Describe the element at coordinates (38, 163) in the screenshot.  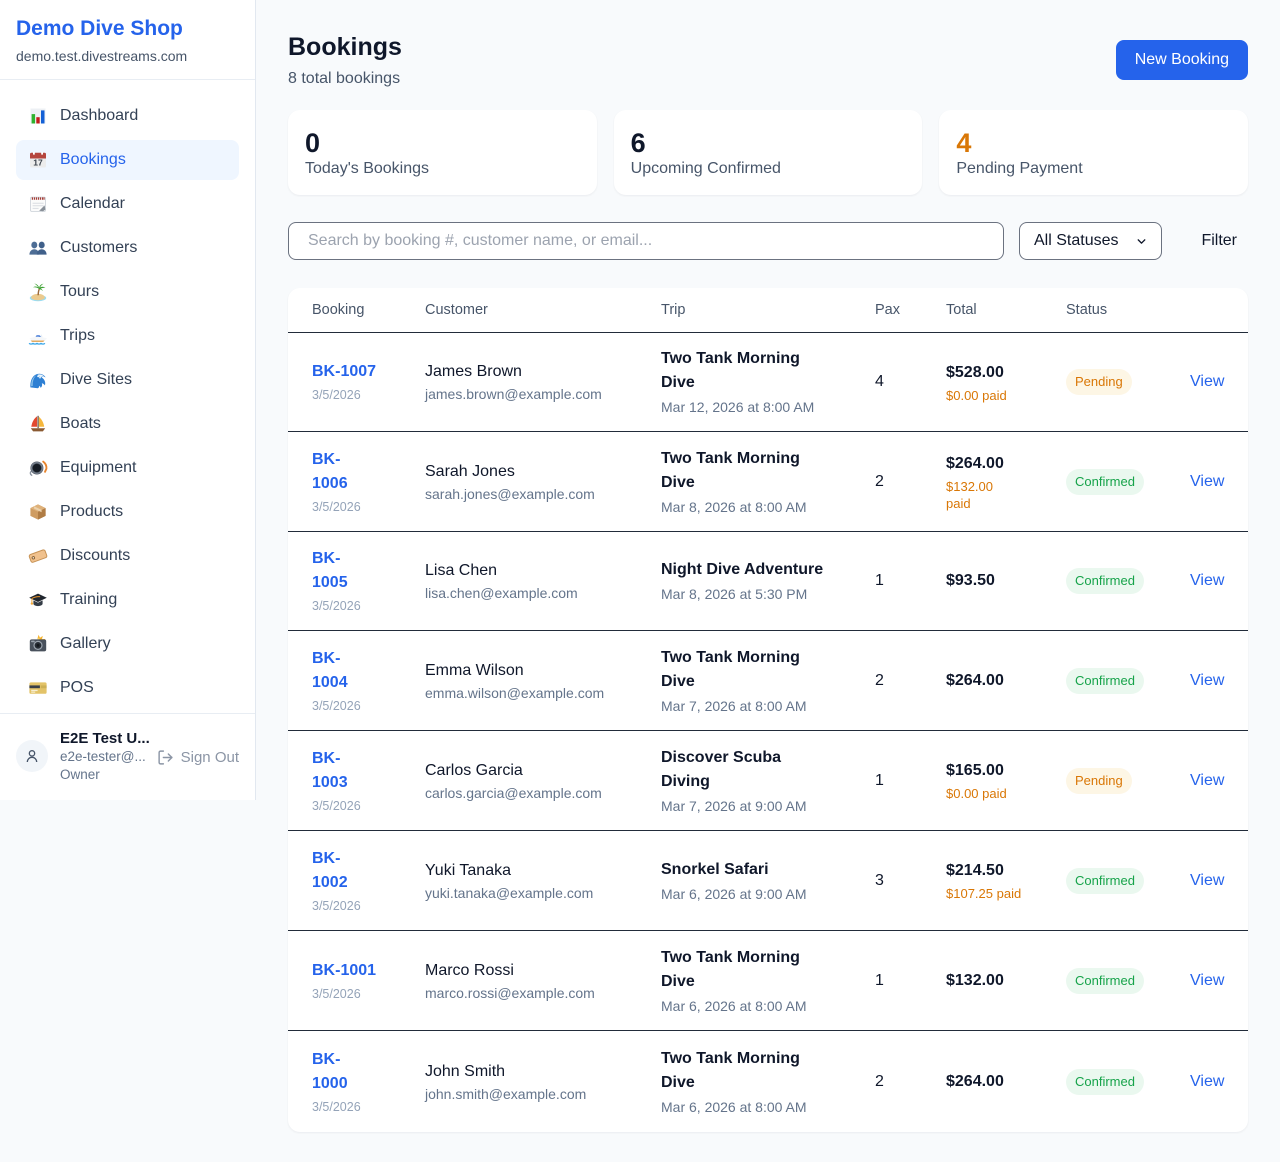
I see `svg-text: 17` at that location.